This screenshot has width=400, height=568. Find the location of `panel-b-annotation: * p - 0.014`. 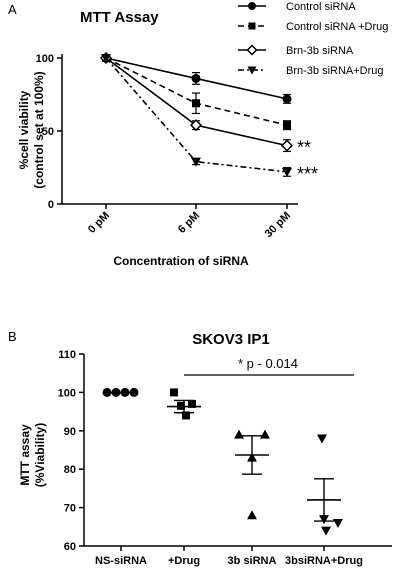

panel-b-annotation: * p - 0.014 is located at coordinates (269, 366).